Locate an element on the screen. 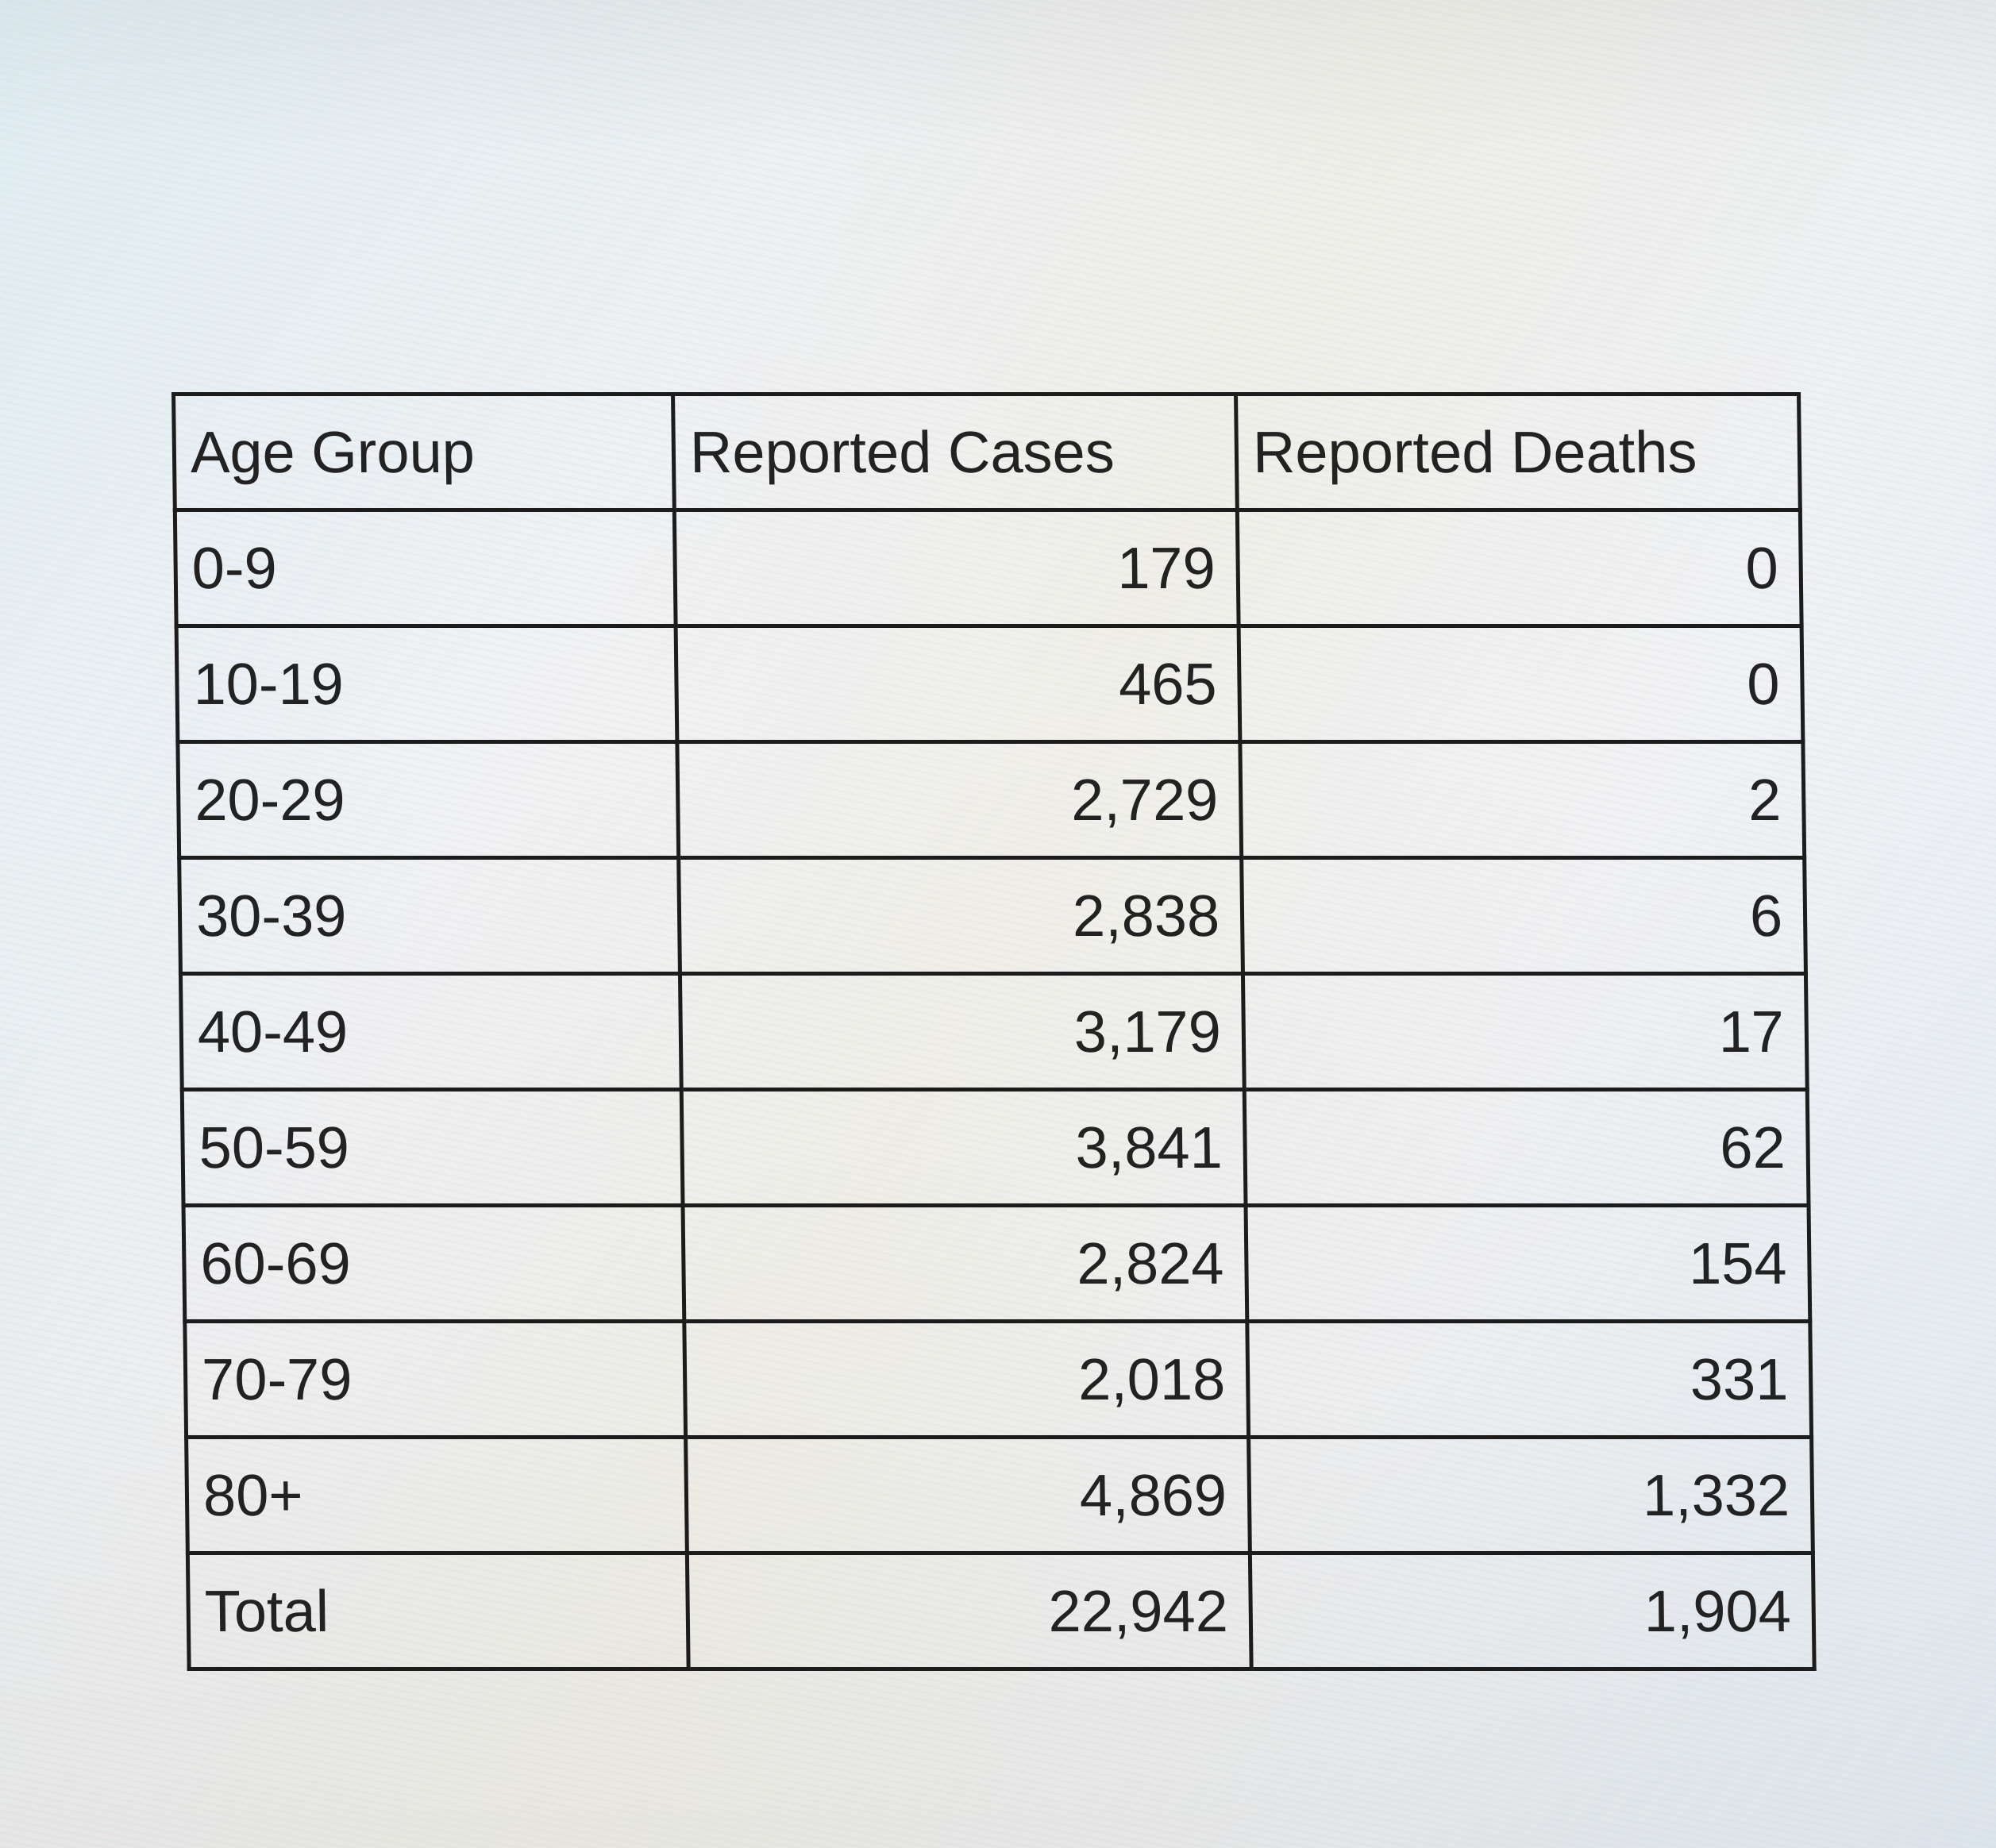  age-group-cell: 70-79 is located at coordinates (435, 1379).